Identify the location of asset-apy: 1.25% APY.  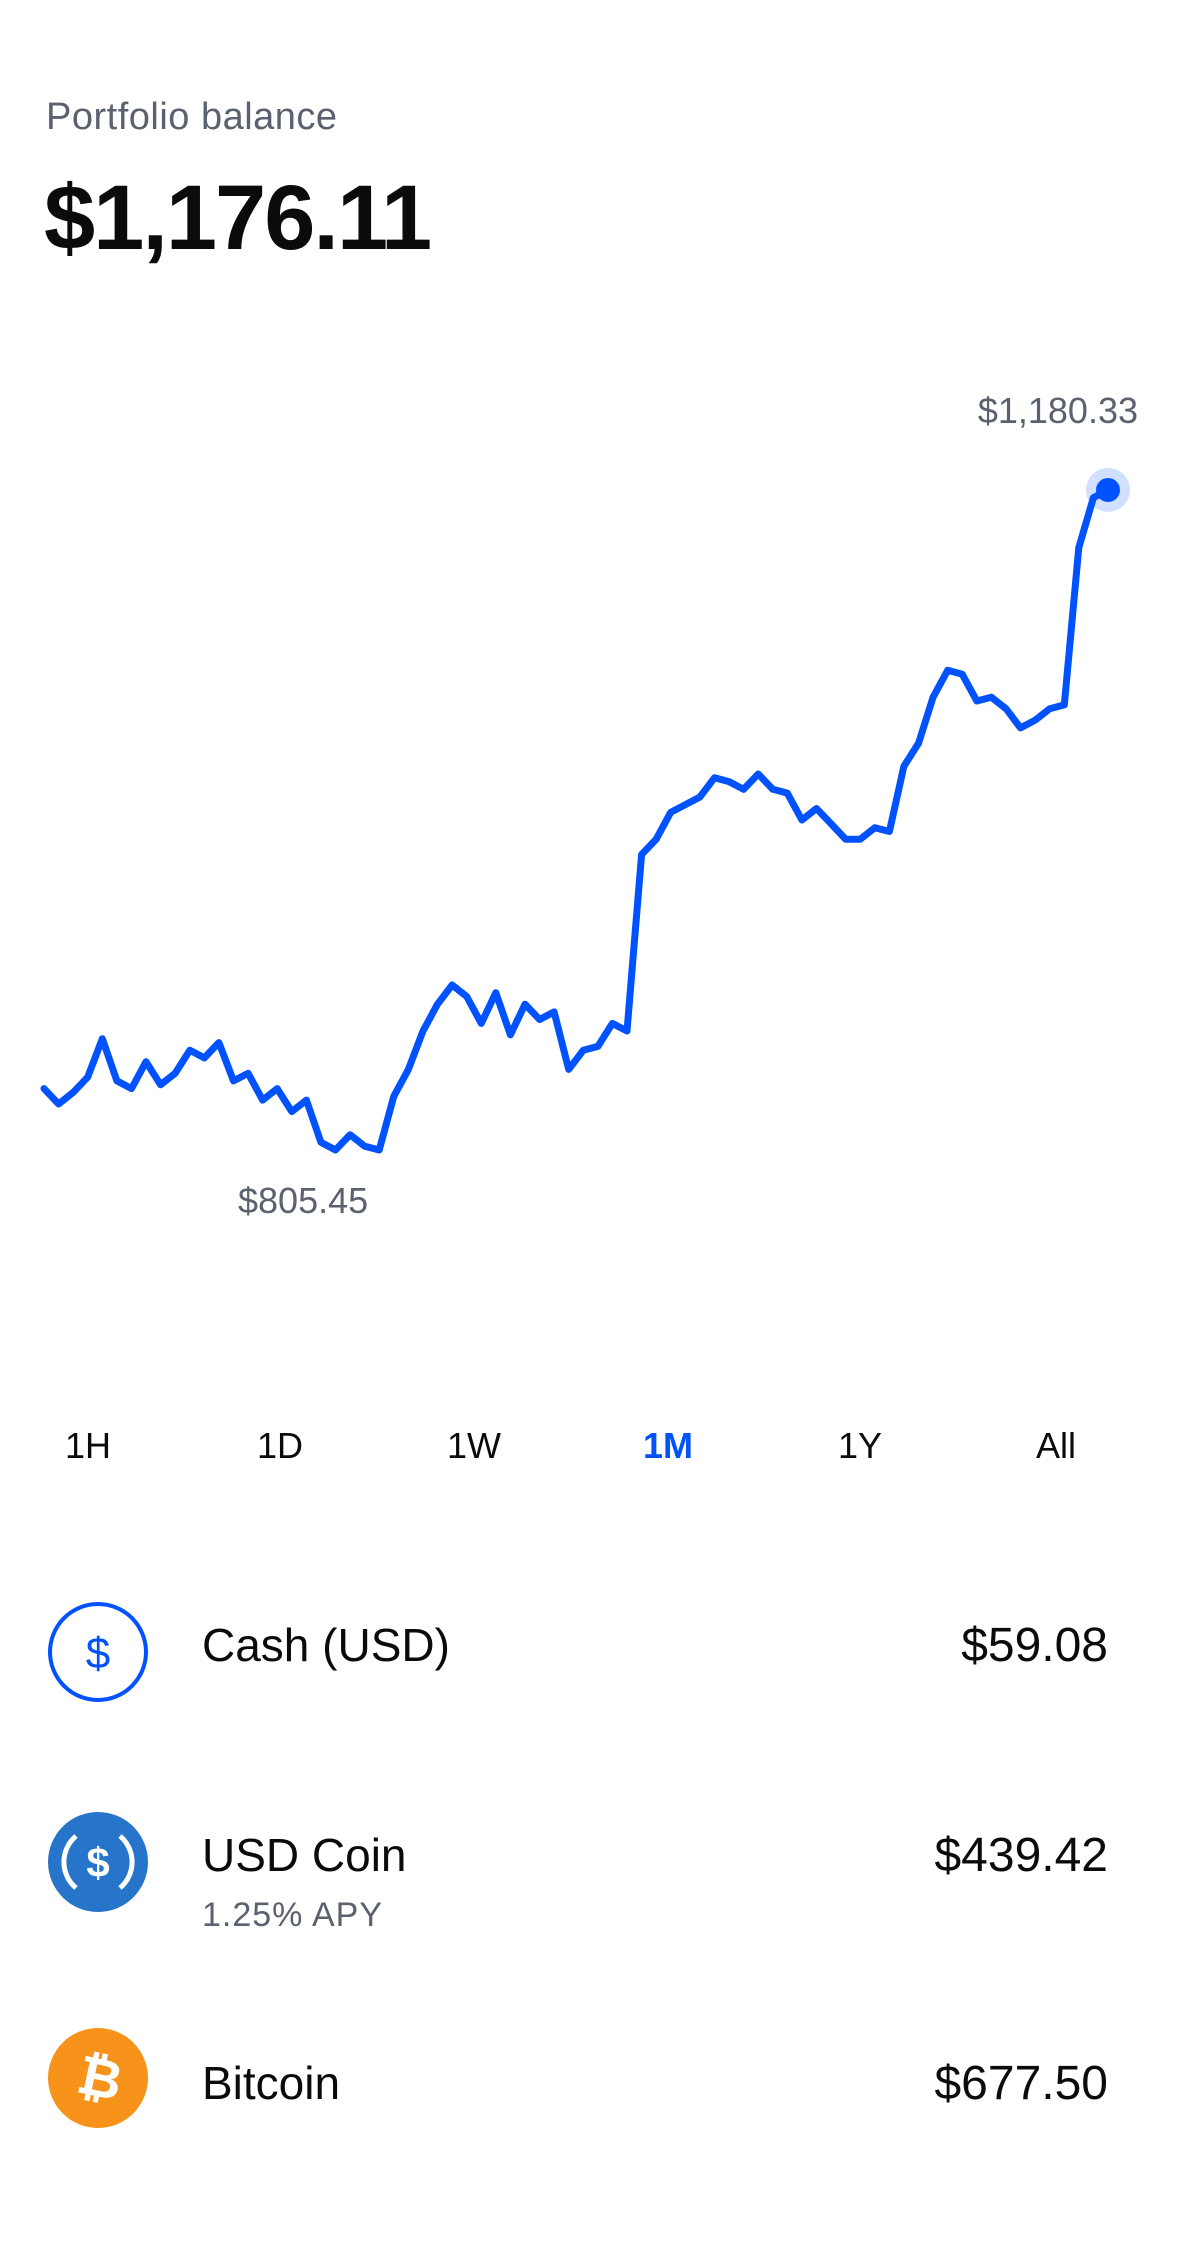
(293, 1915).